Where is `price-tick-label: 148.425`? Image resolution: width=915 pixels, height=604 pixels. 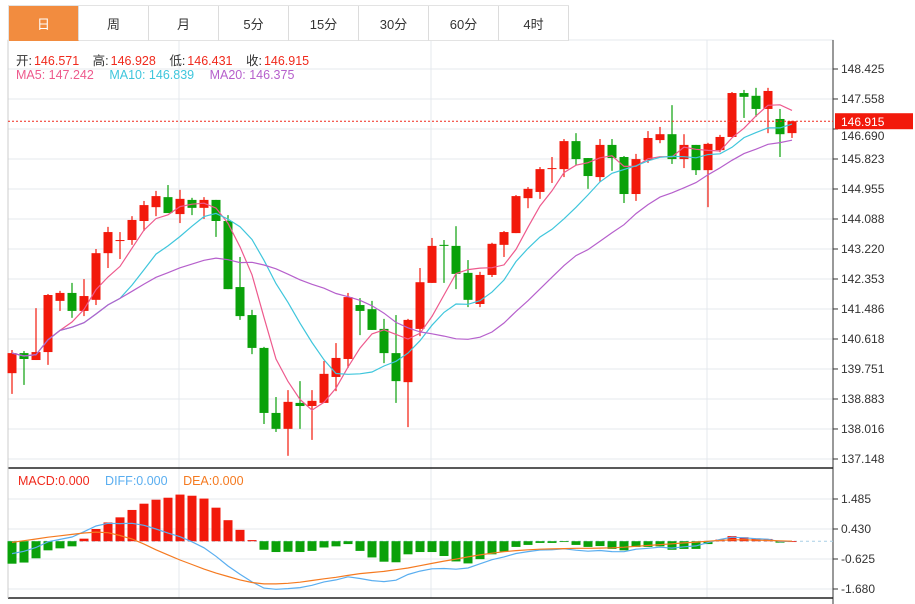 price-tick-label: 148.425 is located at coordinates (863, 69).